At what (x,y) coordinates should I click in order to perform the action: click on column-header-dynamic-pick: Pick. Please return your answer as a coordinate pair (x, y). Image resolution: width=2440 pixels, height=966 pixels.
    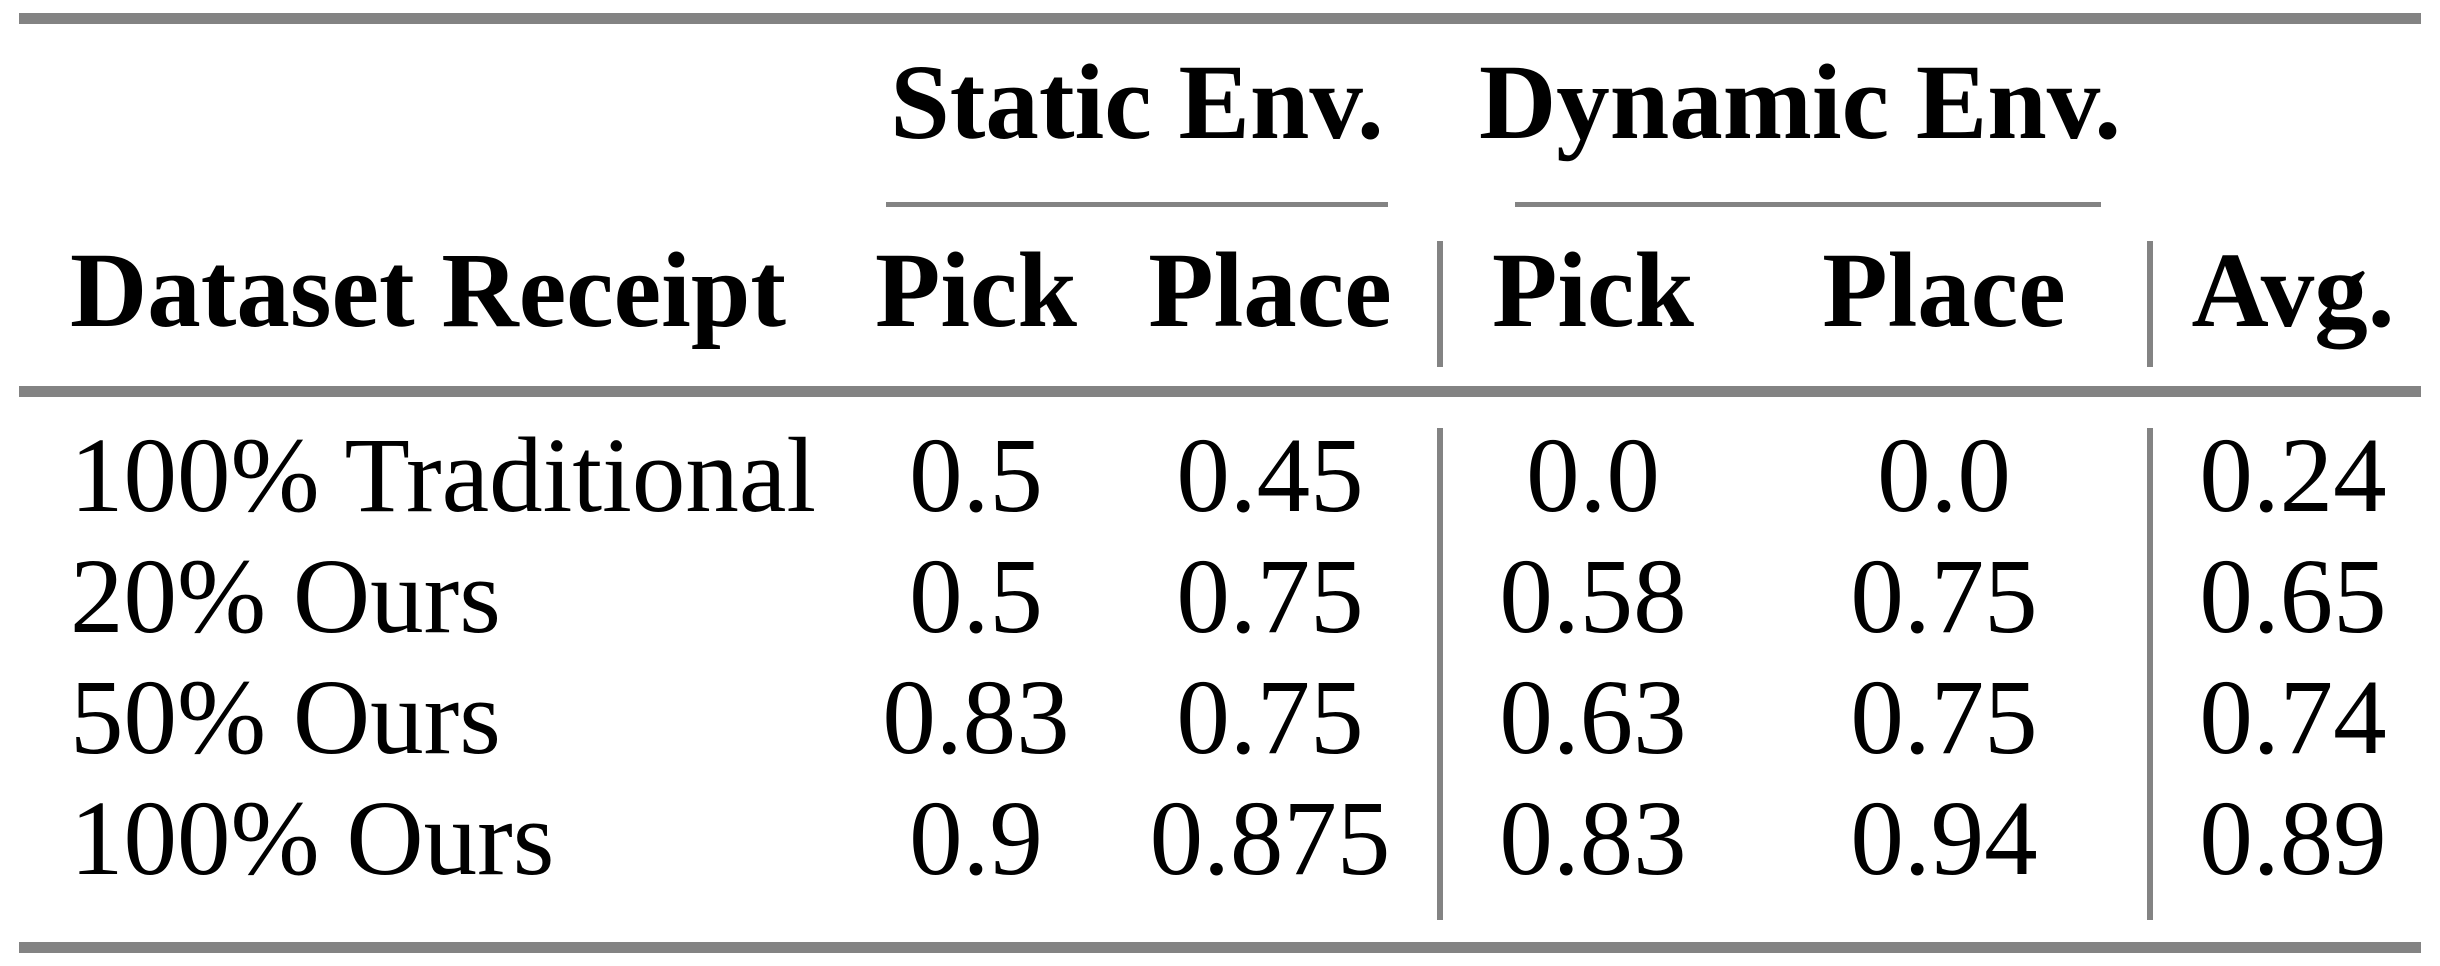
    Looking at the image, I should click on (1593, 291).